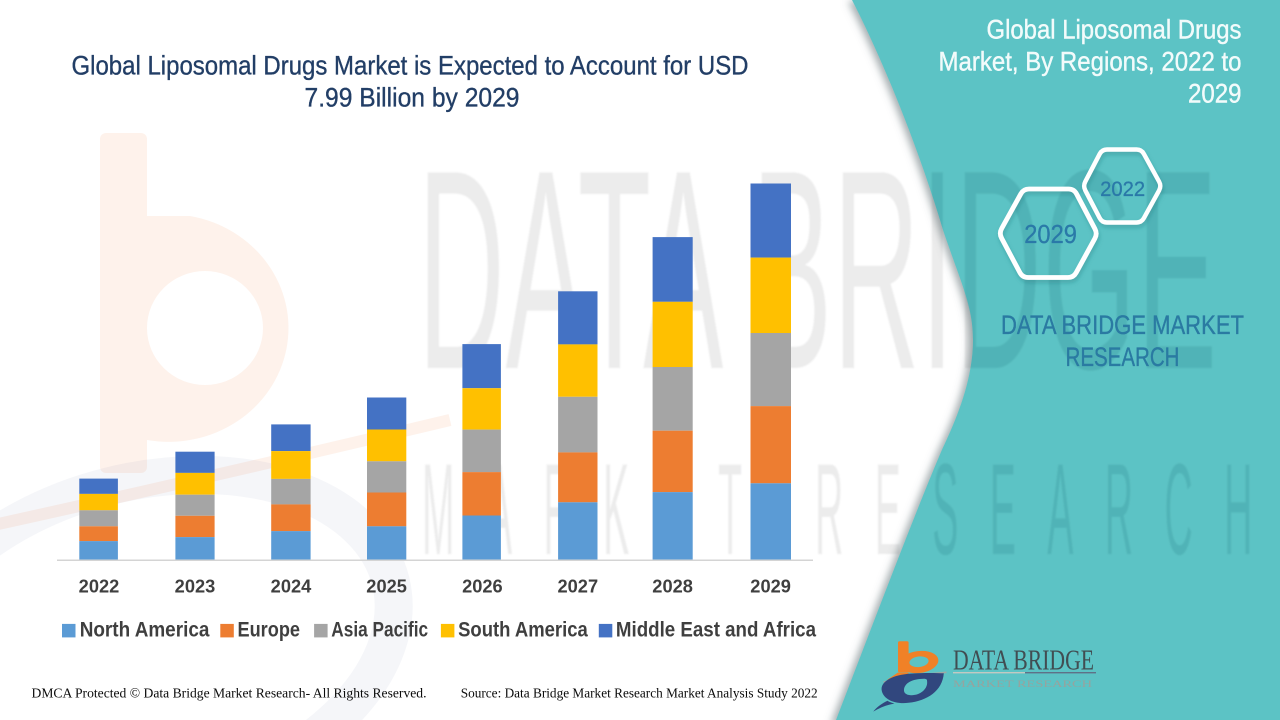  What do you see at coordinates (1123, 357) in the screenshot?
I see `svg-text: RESEARCH` at bounding box center [1123, 357].